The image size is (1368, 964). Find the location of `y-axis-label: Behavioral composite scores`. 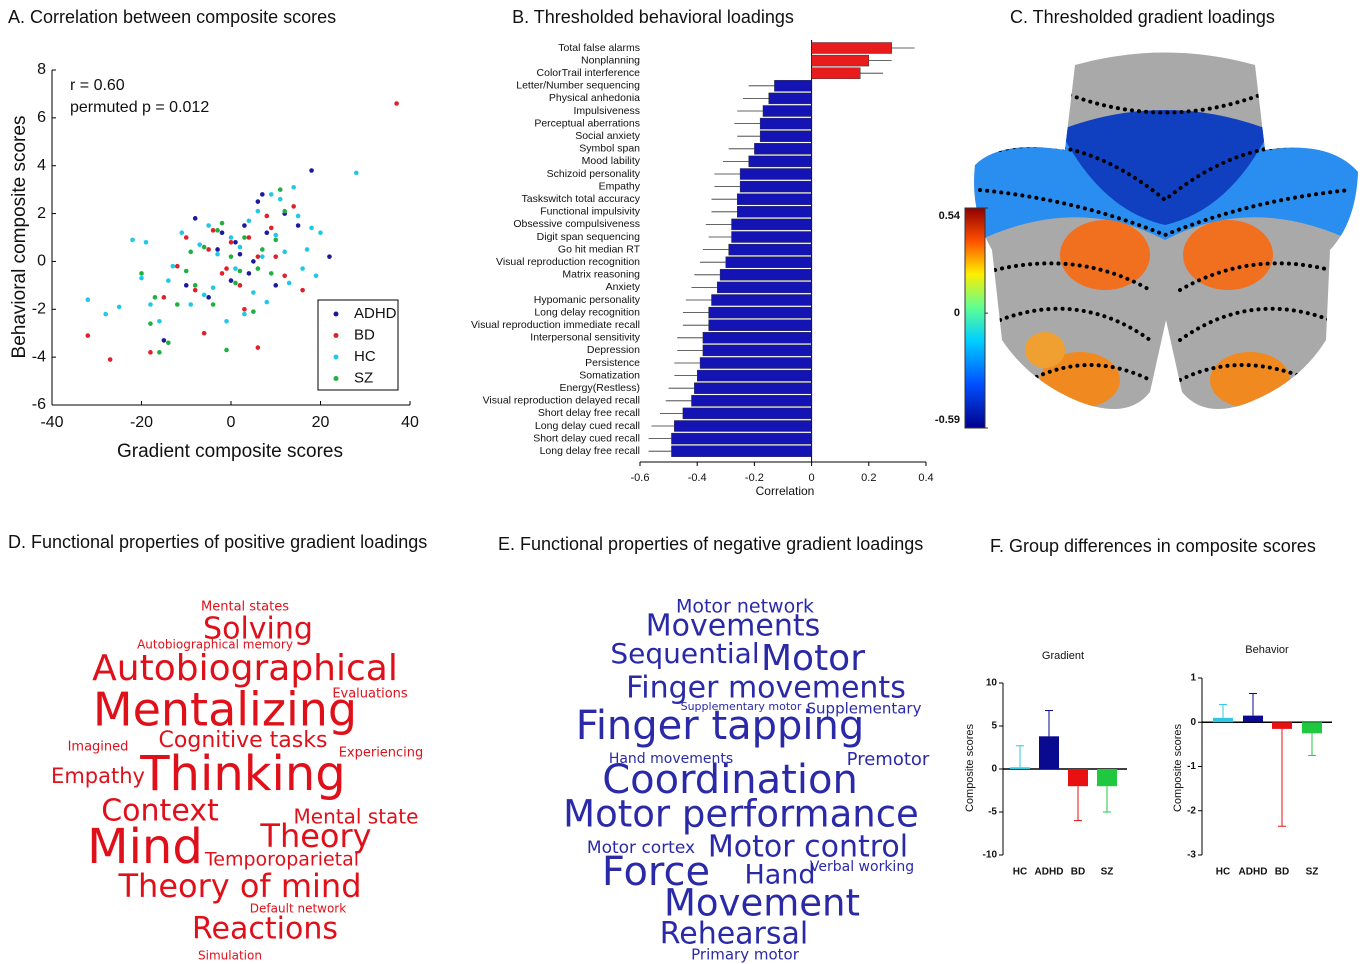

y-axis-label: Behavioral composite scores is located at coordinates (19, 237).